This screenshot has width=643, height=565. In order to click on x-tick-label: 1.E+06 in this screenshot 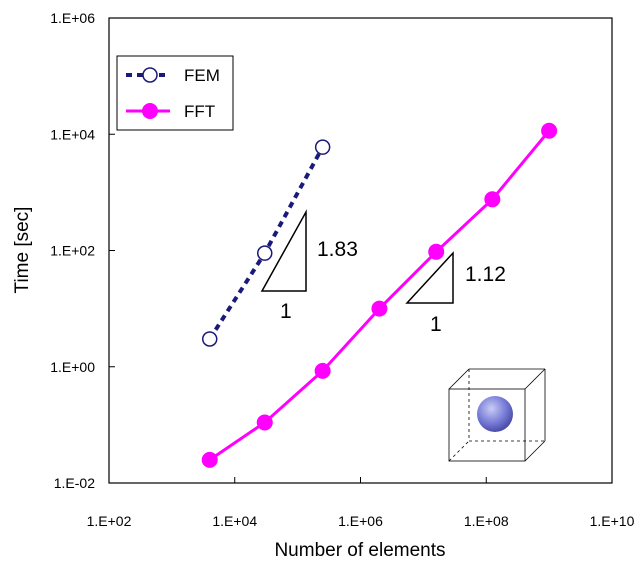, I will do `click(360, 521)`.